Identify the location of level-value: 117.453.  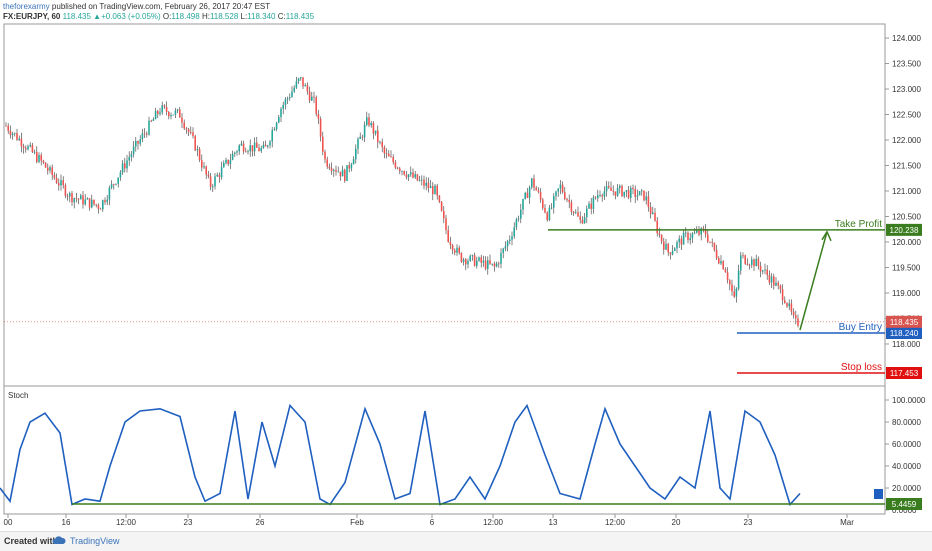
(904, 373).